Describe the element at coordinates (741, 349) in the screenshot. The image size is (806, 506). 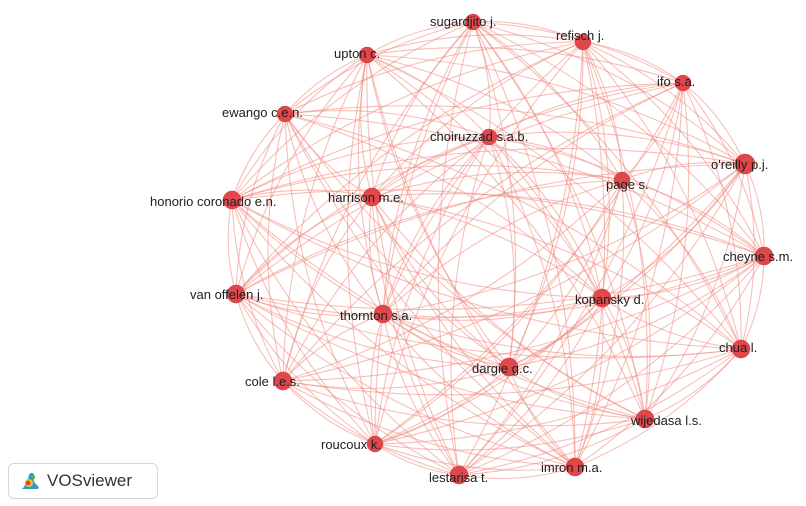
I see `node-chua` at that location.